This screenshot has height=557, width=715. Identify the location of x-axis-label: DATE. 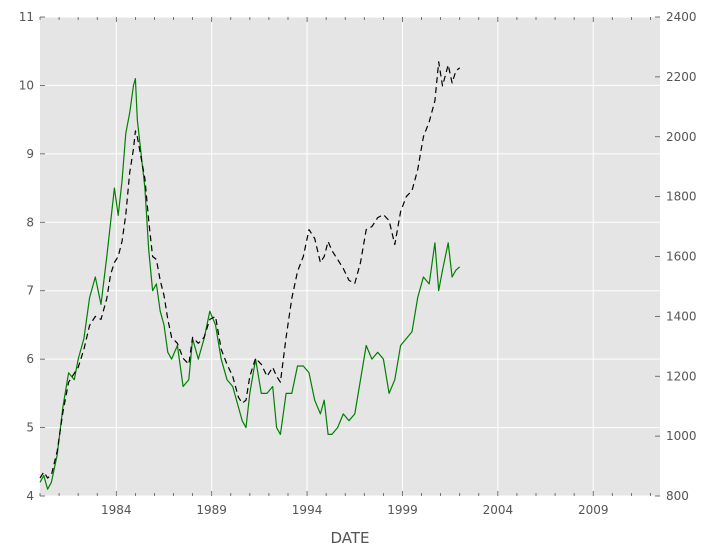
(349, 538).